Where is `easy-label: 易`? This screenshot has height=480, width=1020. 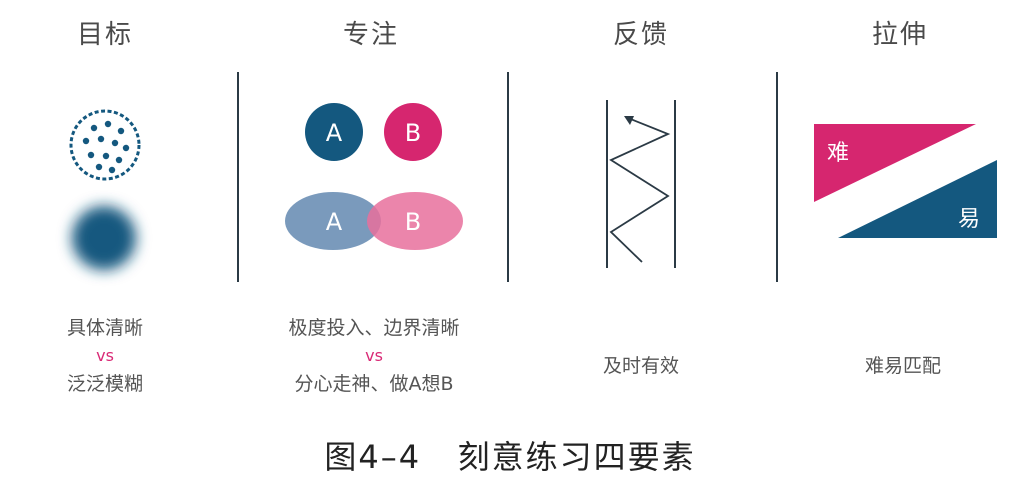
easy-label: 易 is located at coordinates (969, 219).